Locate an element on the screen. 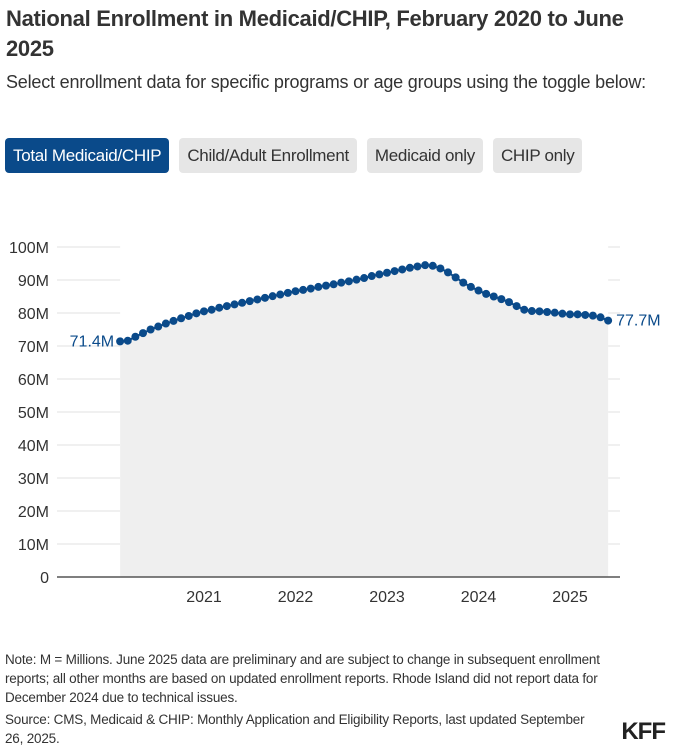 This screenshot has width=675, height=752. x-tick-label: 2025 is located at coordinates (570, 597).